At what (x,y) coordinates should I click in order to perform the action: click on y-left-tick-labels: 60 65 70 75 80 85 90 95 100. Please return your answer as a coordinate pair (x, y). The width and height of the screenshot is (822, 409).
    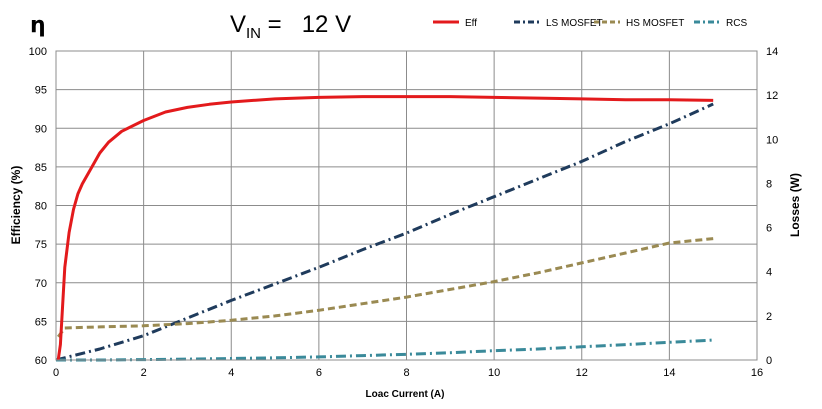
    Looking at the image, I should click on (38, 206).